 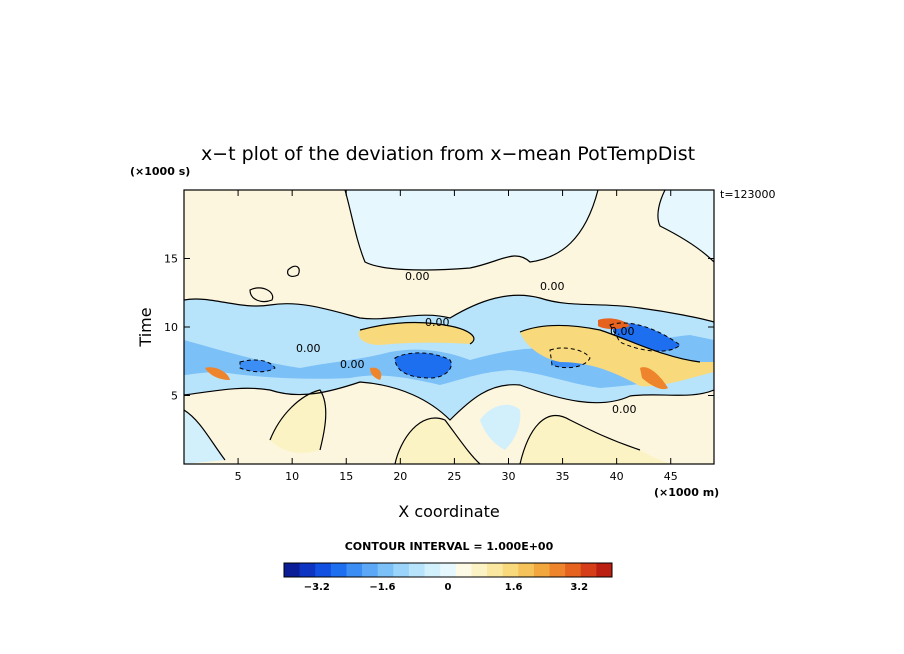 I want to click on y-axis: 5 10 15, so click(x=439, y=328).